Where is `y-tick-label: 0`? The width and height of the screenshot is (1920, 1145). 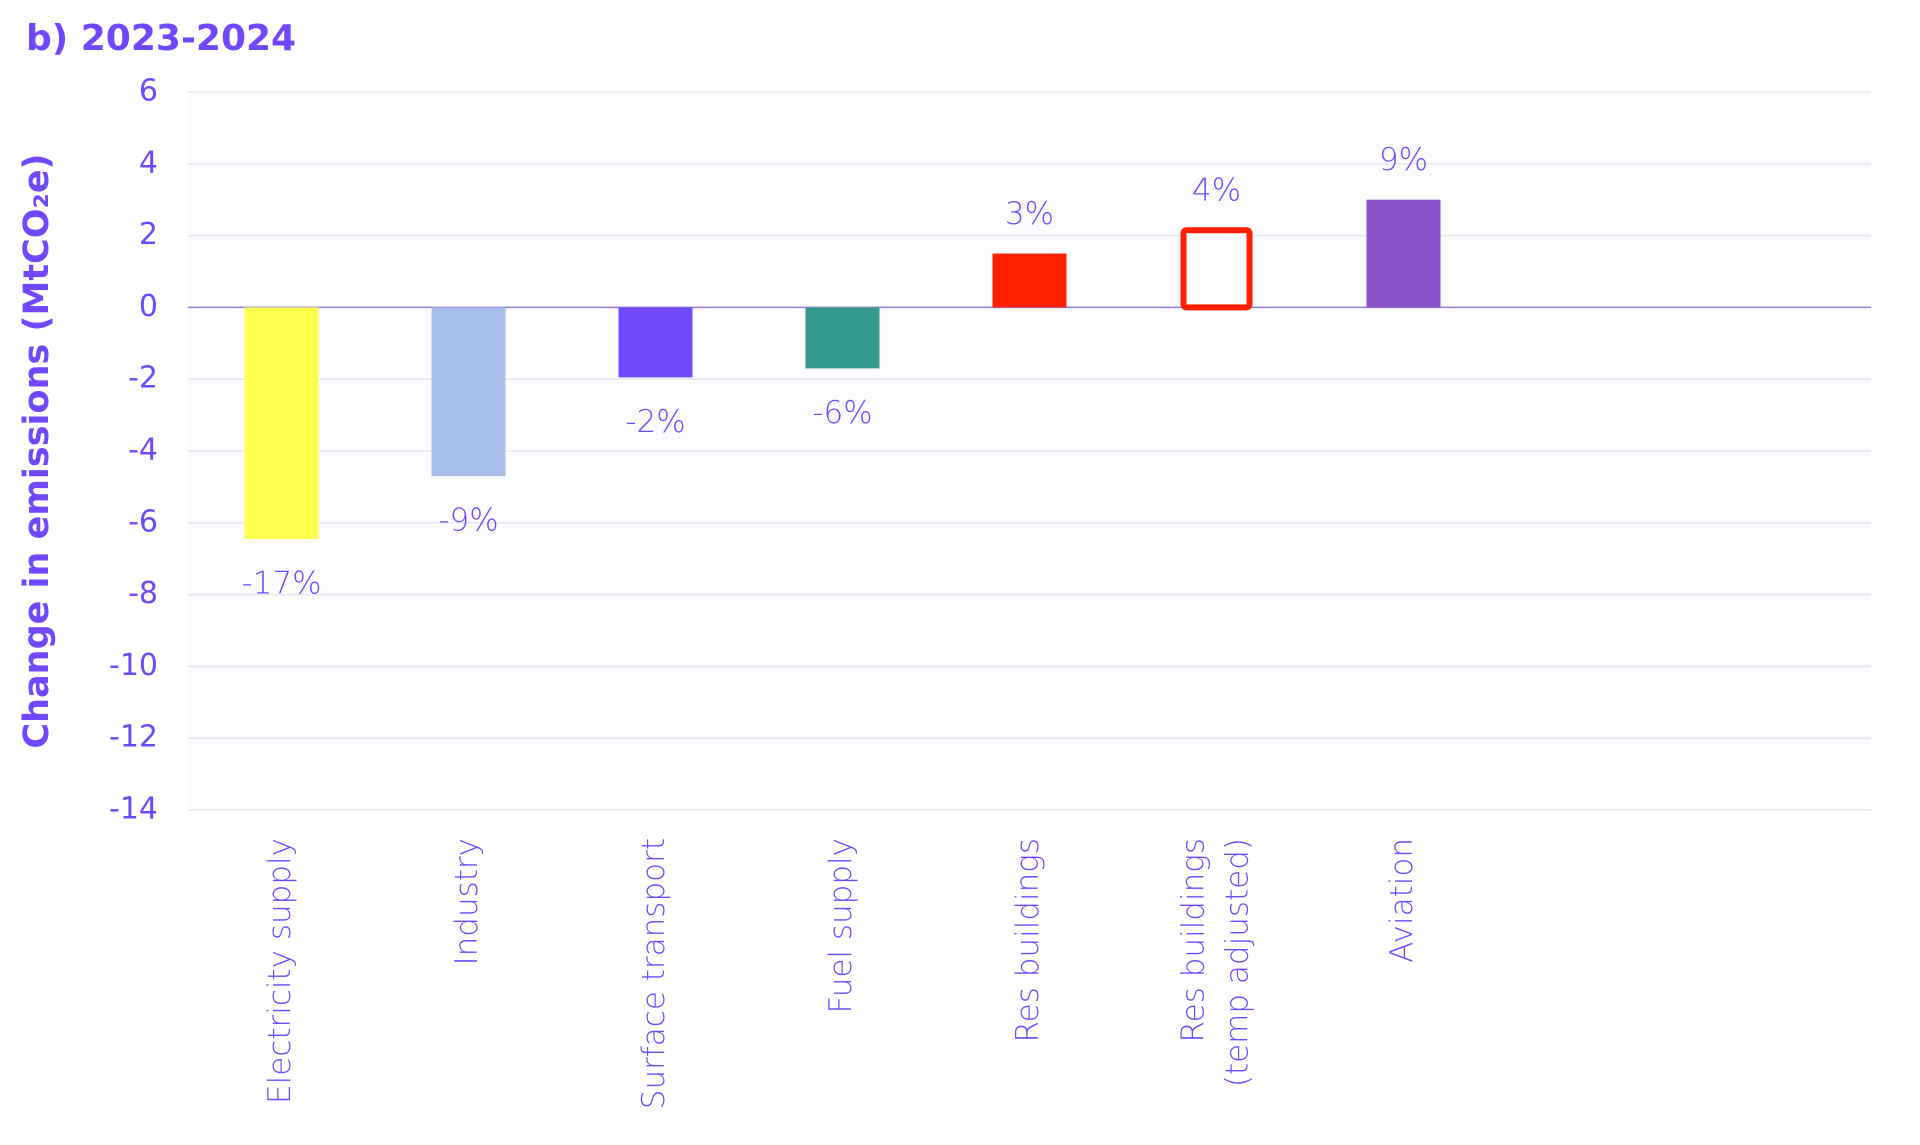 y-tick-label: 0 is located at coordinates (148, 306).